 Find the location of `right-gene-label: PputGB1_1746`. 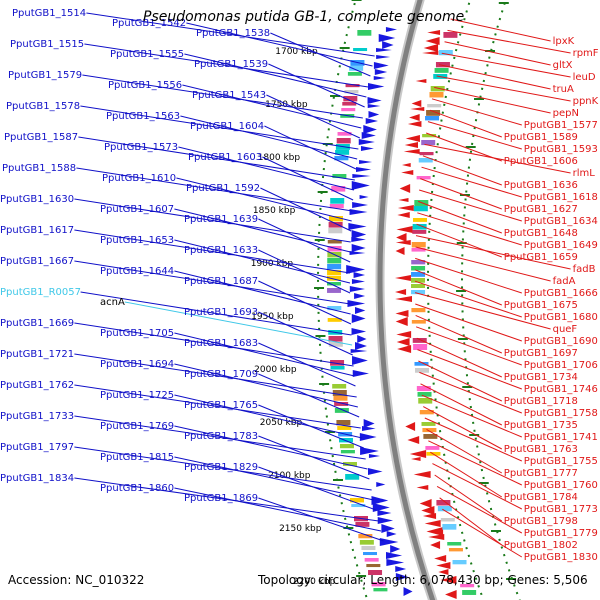

right-gene-label: PputGB1_1746 is located at coordinates (561, 389).